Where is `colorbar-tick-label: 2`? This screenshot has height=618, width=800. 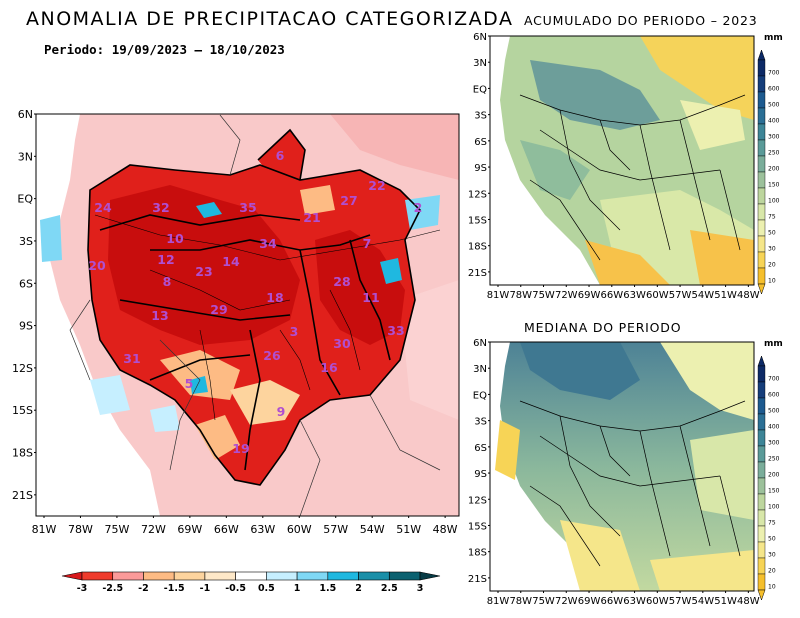 colorbar-tick-label: 2 is located at coordinates (358, 588).